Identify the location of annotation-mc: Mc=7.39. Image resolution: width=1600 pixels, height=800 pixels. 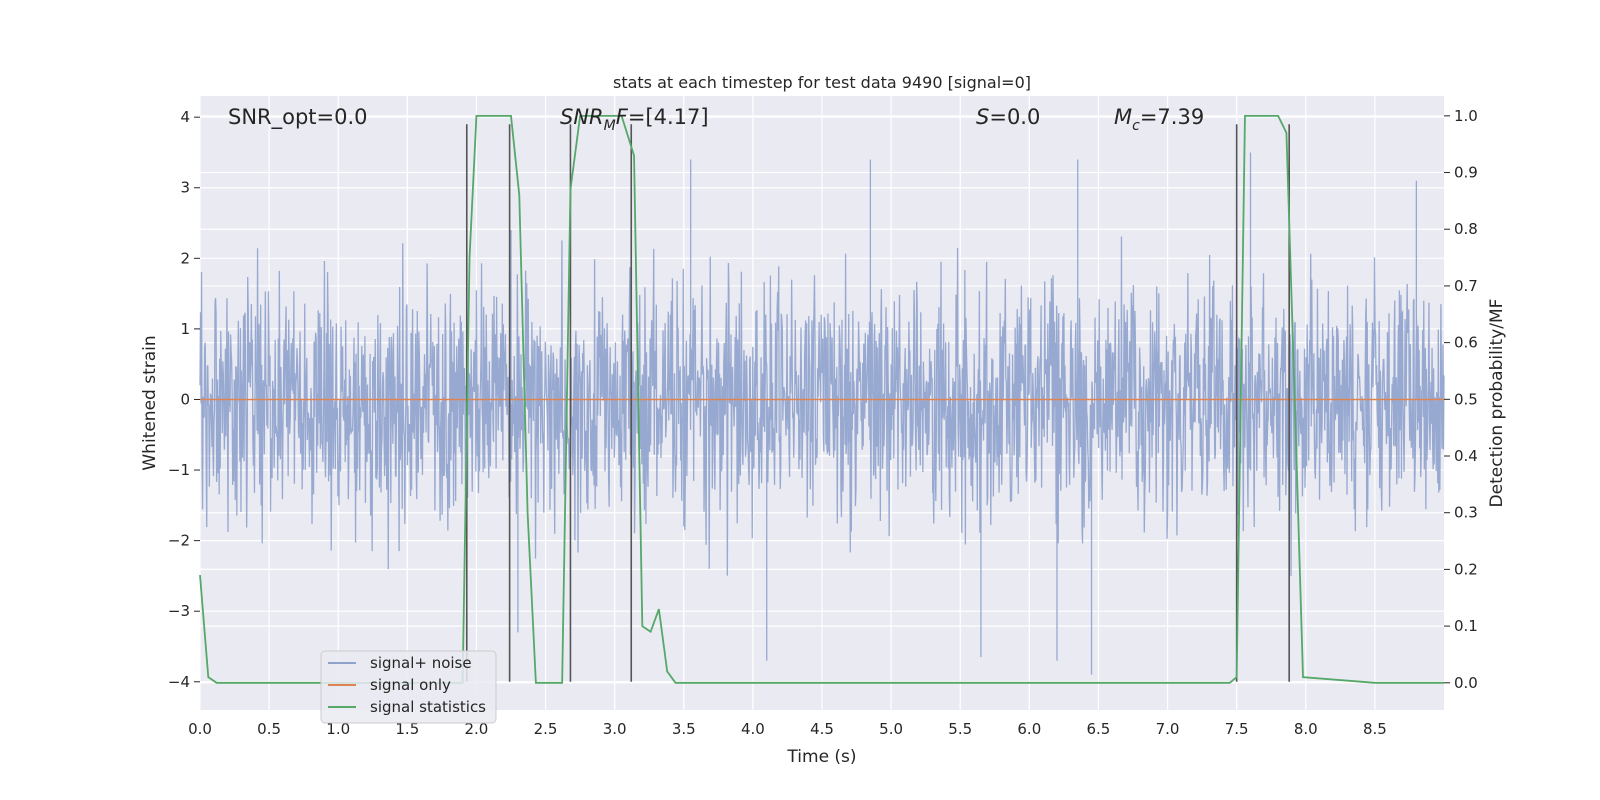
(1159, 119).